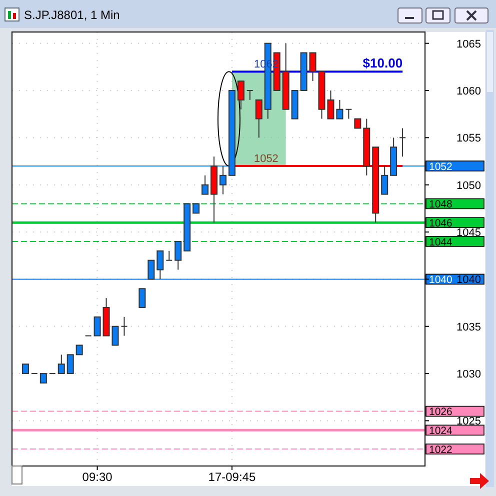 This screenshot has width=496, height=496. Describe the element at coordinates (468, 280) in the screenshot. I see `y-tick-label: 1040` at that location.